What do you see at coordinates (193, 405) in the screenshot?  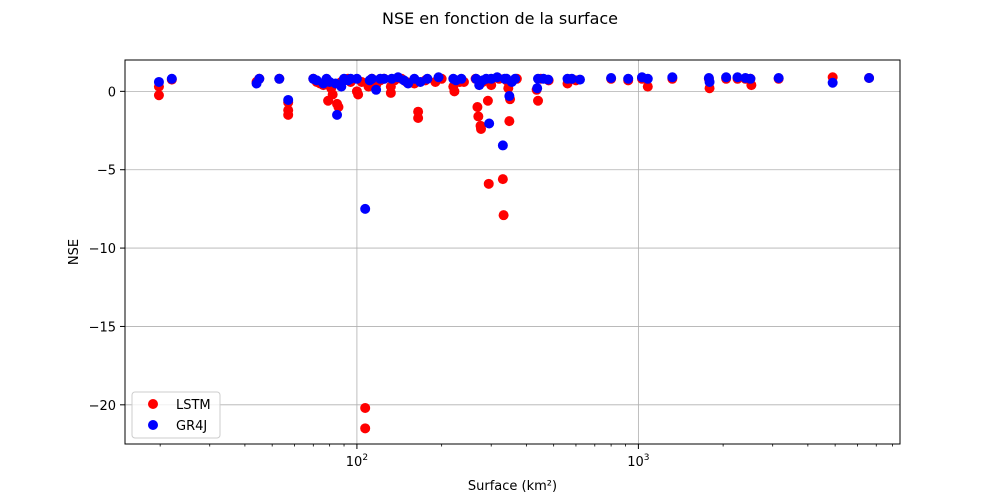 I see `legend-label-lstm: LSTM` at bounding box center [193, 405].